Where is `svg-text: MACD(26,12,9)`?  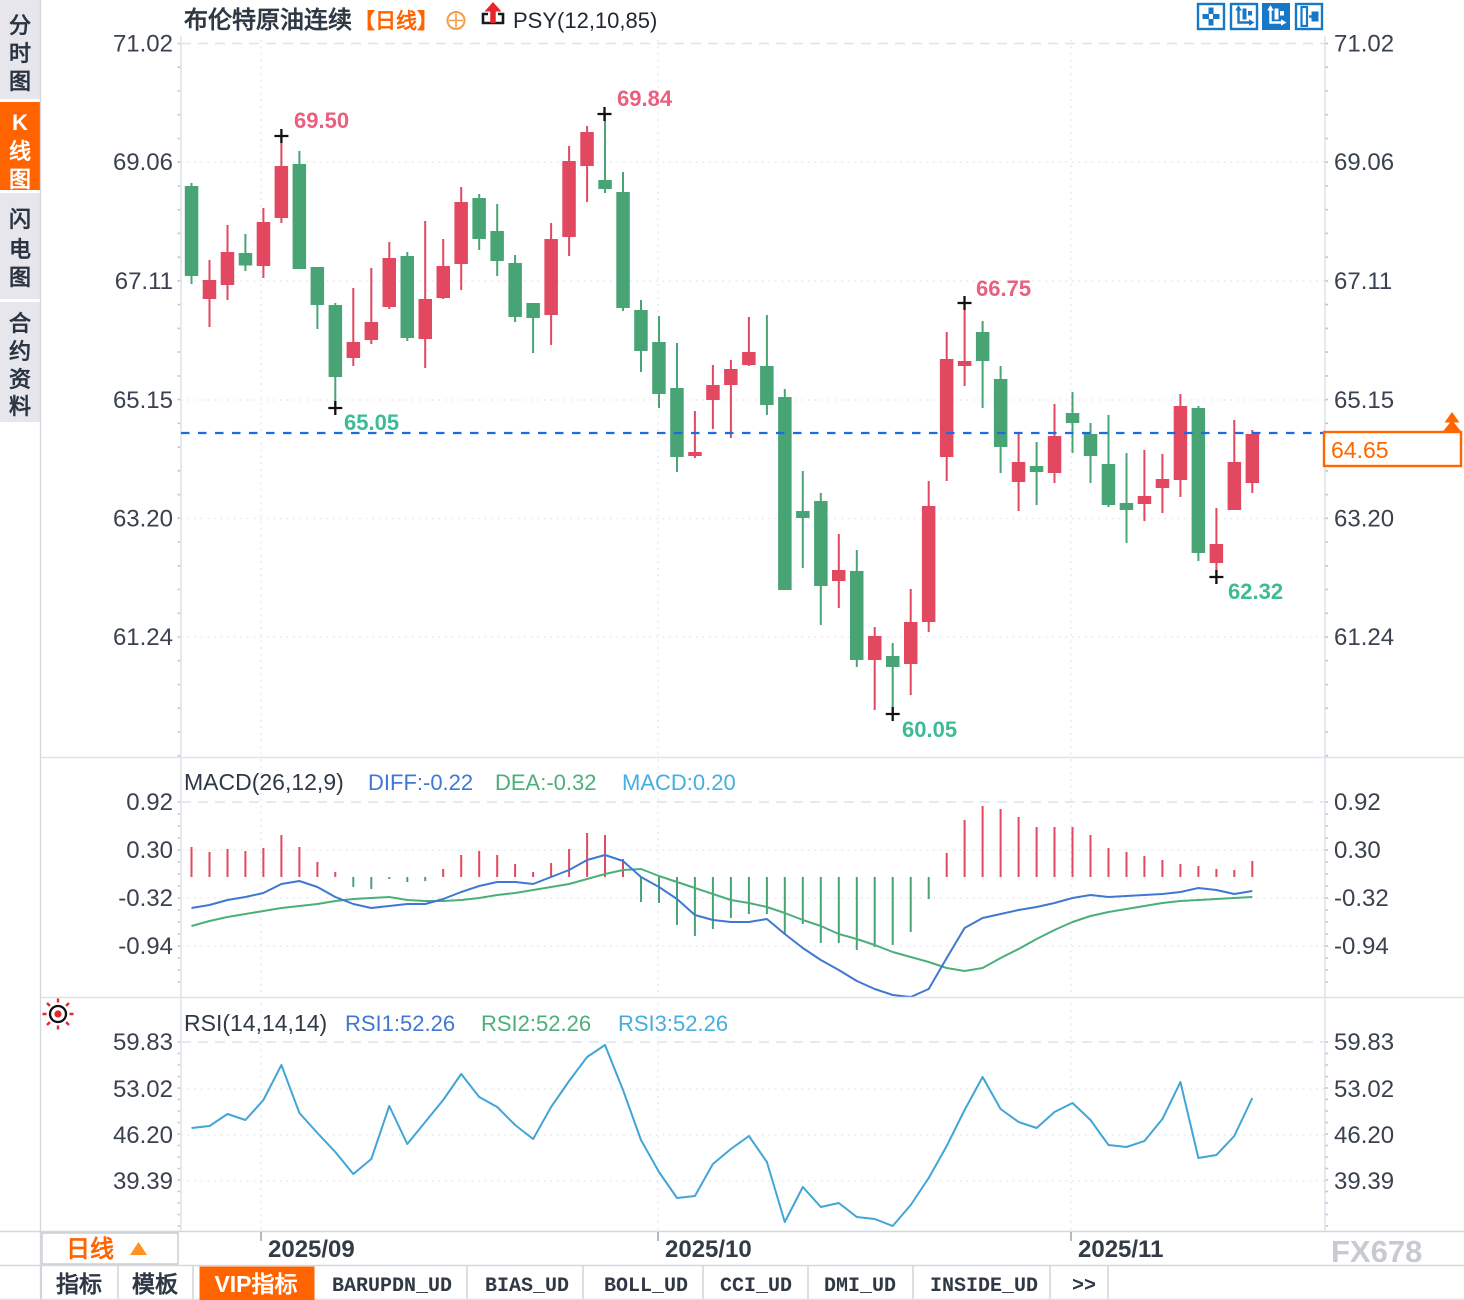
svg-text: MACD(26,12,9) is located at coordinates (264, 782).